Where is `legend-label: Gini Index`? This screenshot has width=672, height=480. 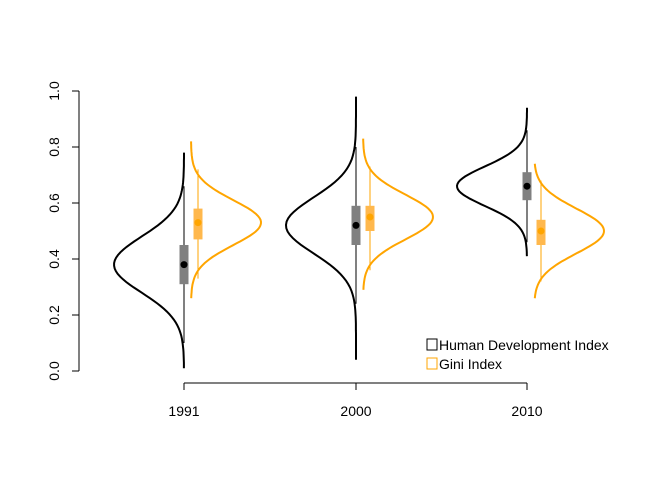 legend-label: Gini Index is located at coordinates (470, 364).